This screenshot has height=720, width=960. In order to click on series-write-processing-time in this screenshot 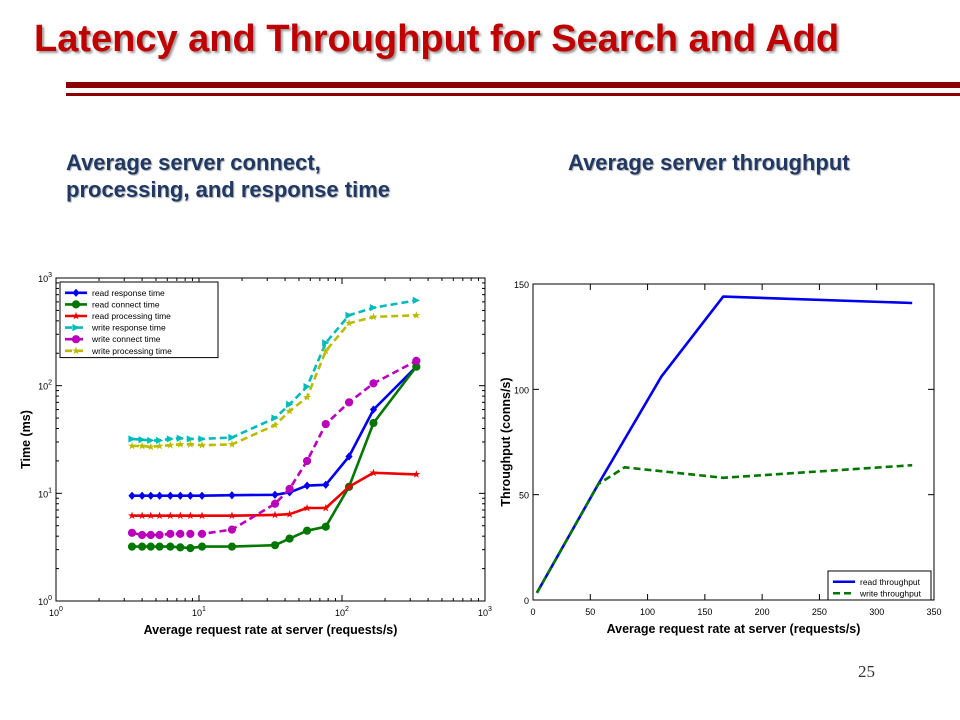, I will do `click(274, 381)`.